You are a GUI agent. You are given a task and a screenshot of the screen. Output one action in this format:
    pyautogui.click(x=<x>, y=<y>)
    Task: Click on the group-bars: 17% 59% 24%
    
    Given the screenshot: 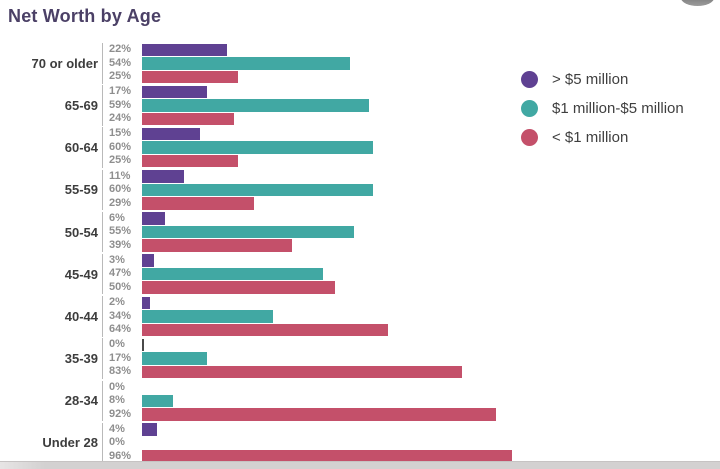 What is the action you would take?
    pyautogui.click(x=235, y=105)
    